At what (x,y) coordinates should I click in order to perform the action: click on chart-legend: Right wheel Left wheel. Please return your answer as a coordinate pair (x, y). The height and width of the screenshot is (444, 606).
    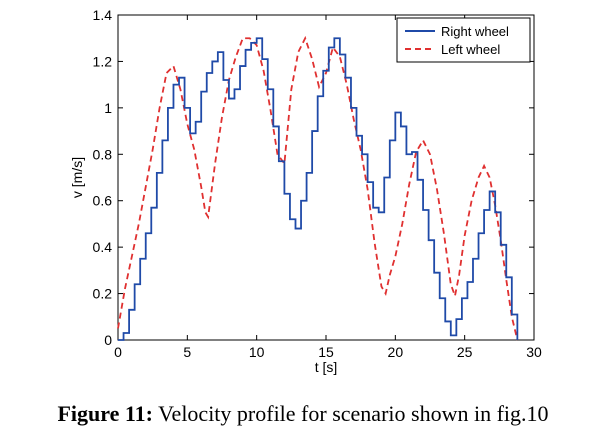
    Looking at the image, I should click on (463, 40).